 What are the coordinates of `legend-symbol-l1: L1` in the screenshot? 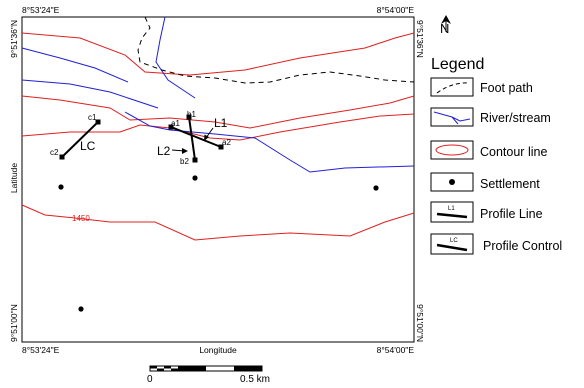 It's located at (451, 209).